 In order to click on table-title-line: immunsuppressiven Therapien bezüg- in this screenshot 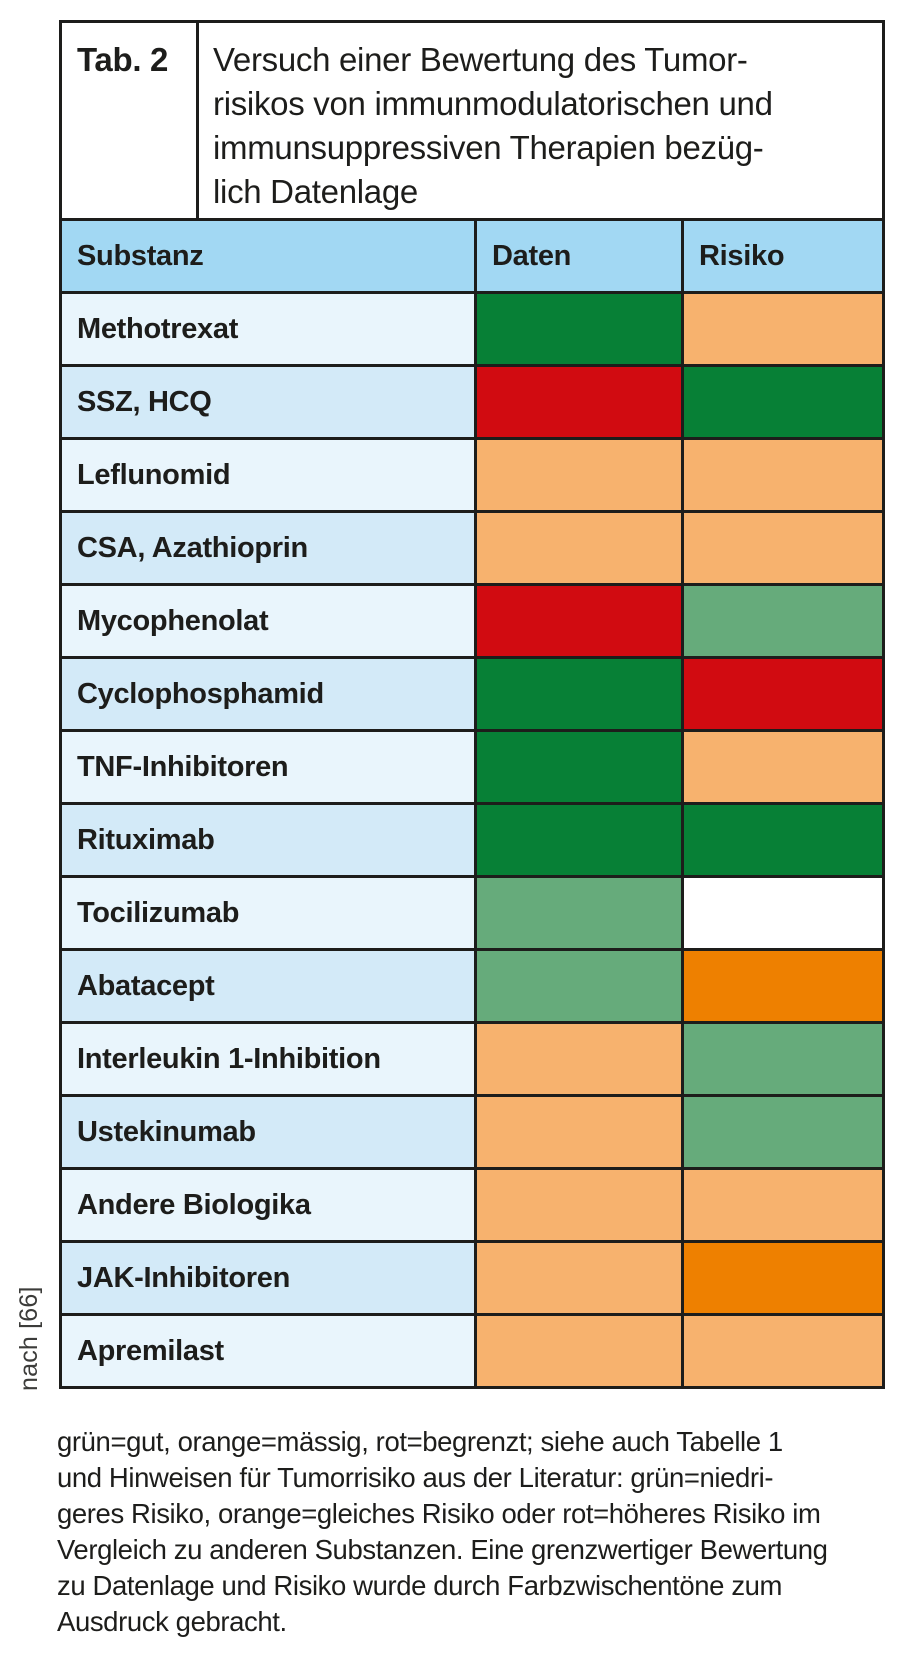, I will do `click(488, 147)`.